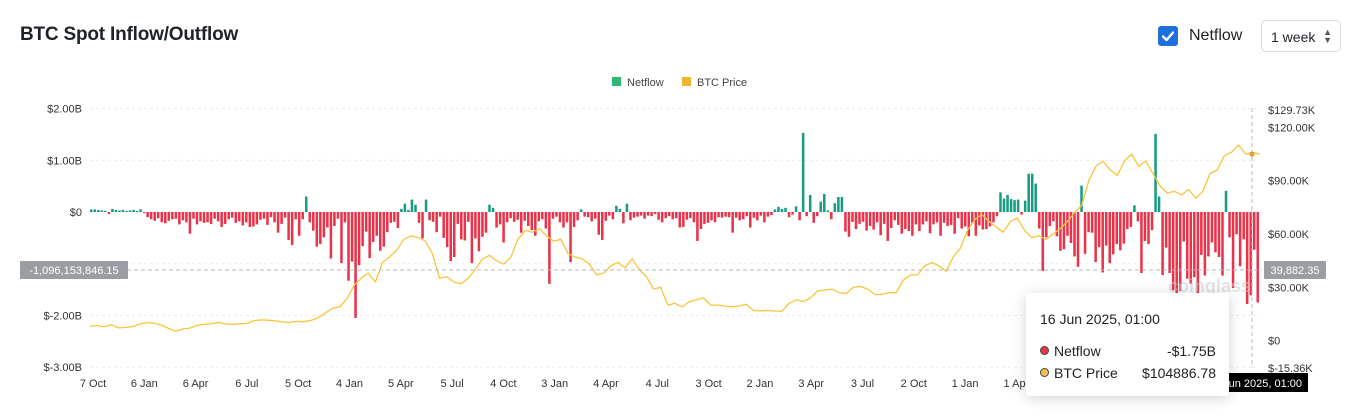 This screenshot has height=417, width=1365. I want to click on netflow-toggle-label: Netflow, so click(1216, 35).